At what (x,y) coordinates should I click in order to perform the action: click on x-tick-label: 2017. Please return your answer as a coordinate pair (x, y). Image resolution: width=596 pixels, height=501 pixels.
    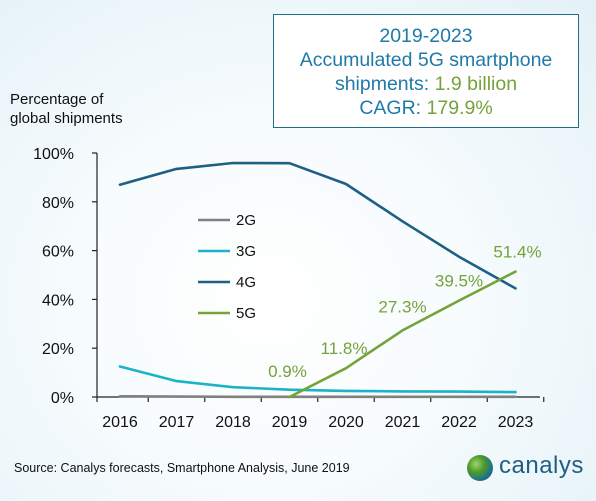
    Looking at the image, I should click on (177, 422).